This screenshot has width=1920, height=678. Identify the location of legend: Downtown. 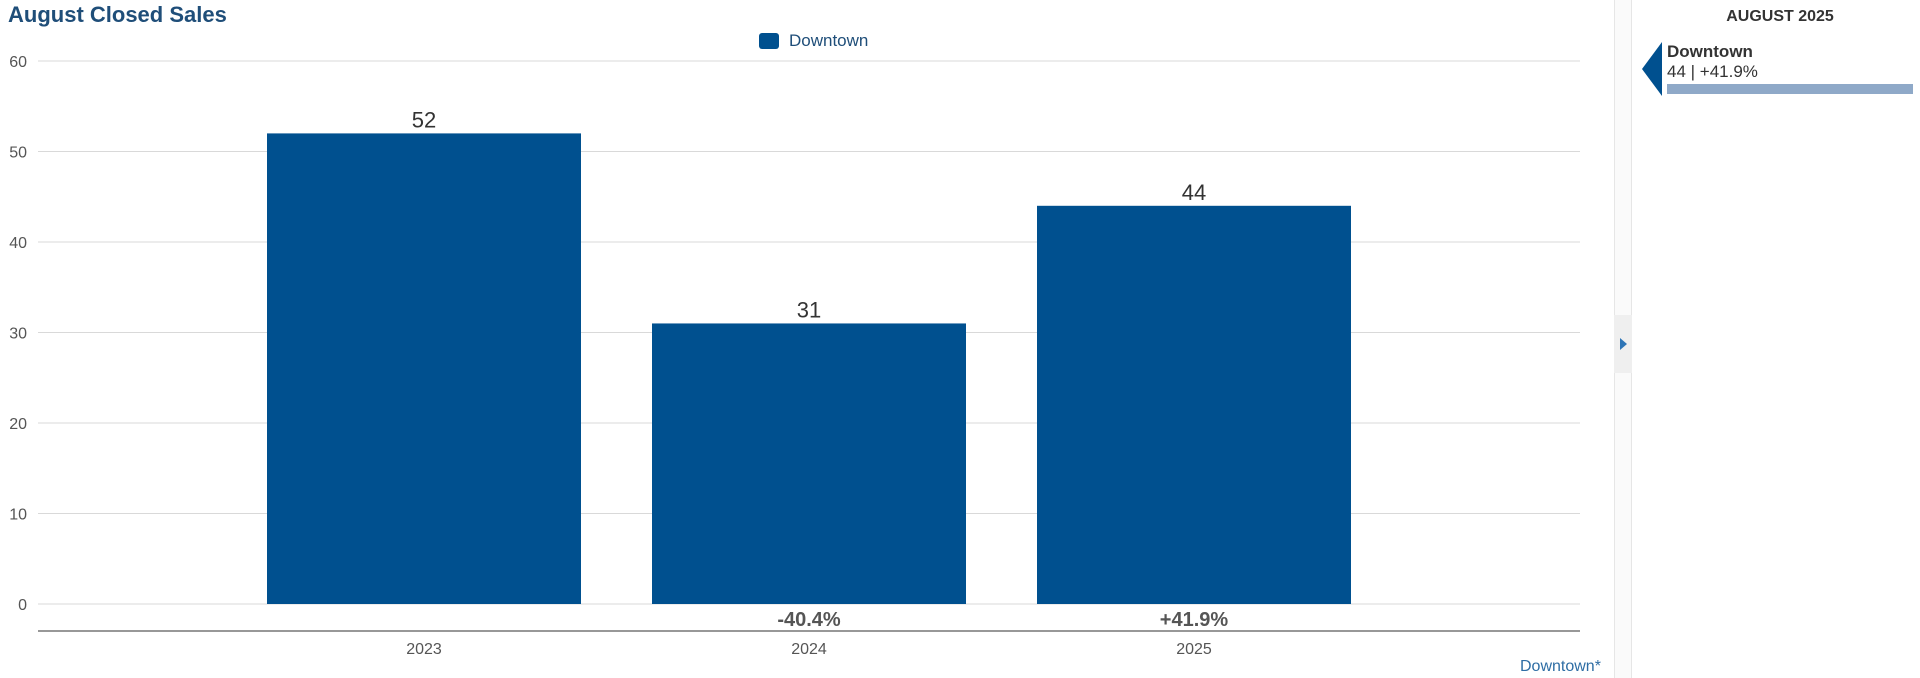
(813, 41).